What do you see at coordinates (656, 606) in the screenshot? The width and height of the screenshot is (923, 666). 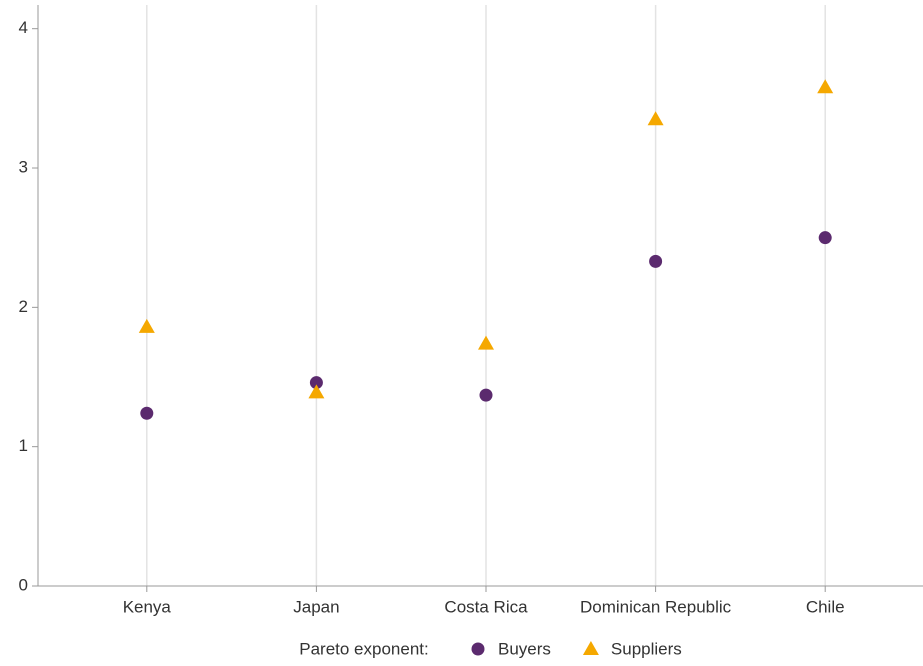 I see `x-tick-label: Dominican Republic` at bounding box center [656, 606].